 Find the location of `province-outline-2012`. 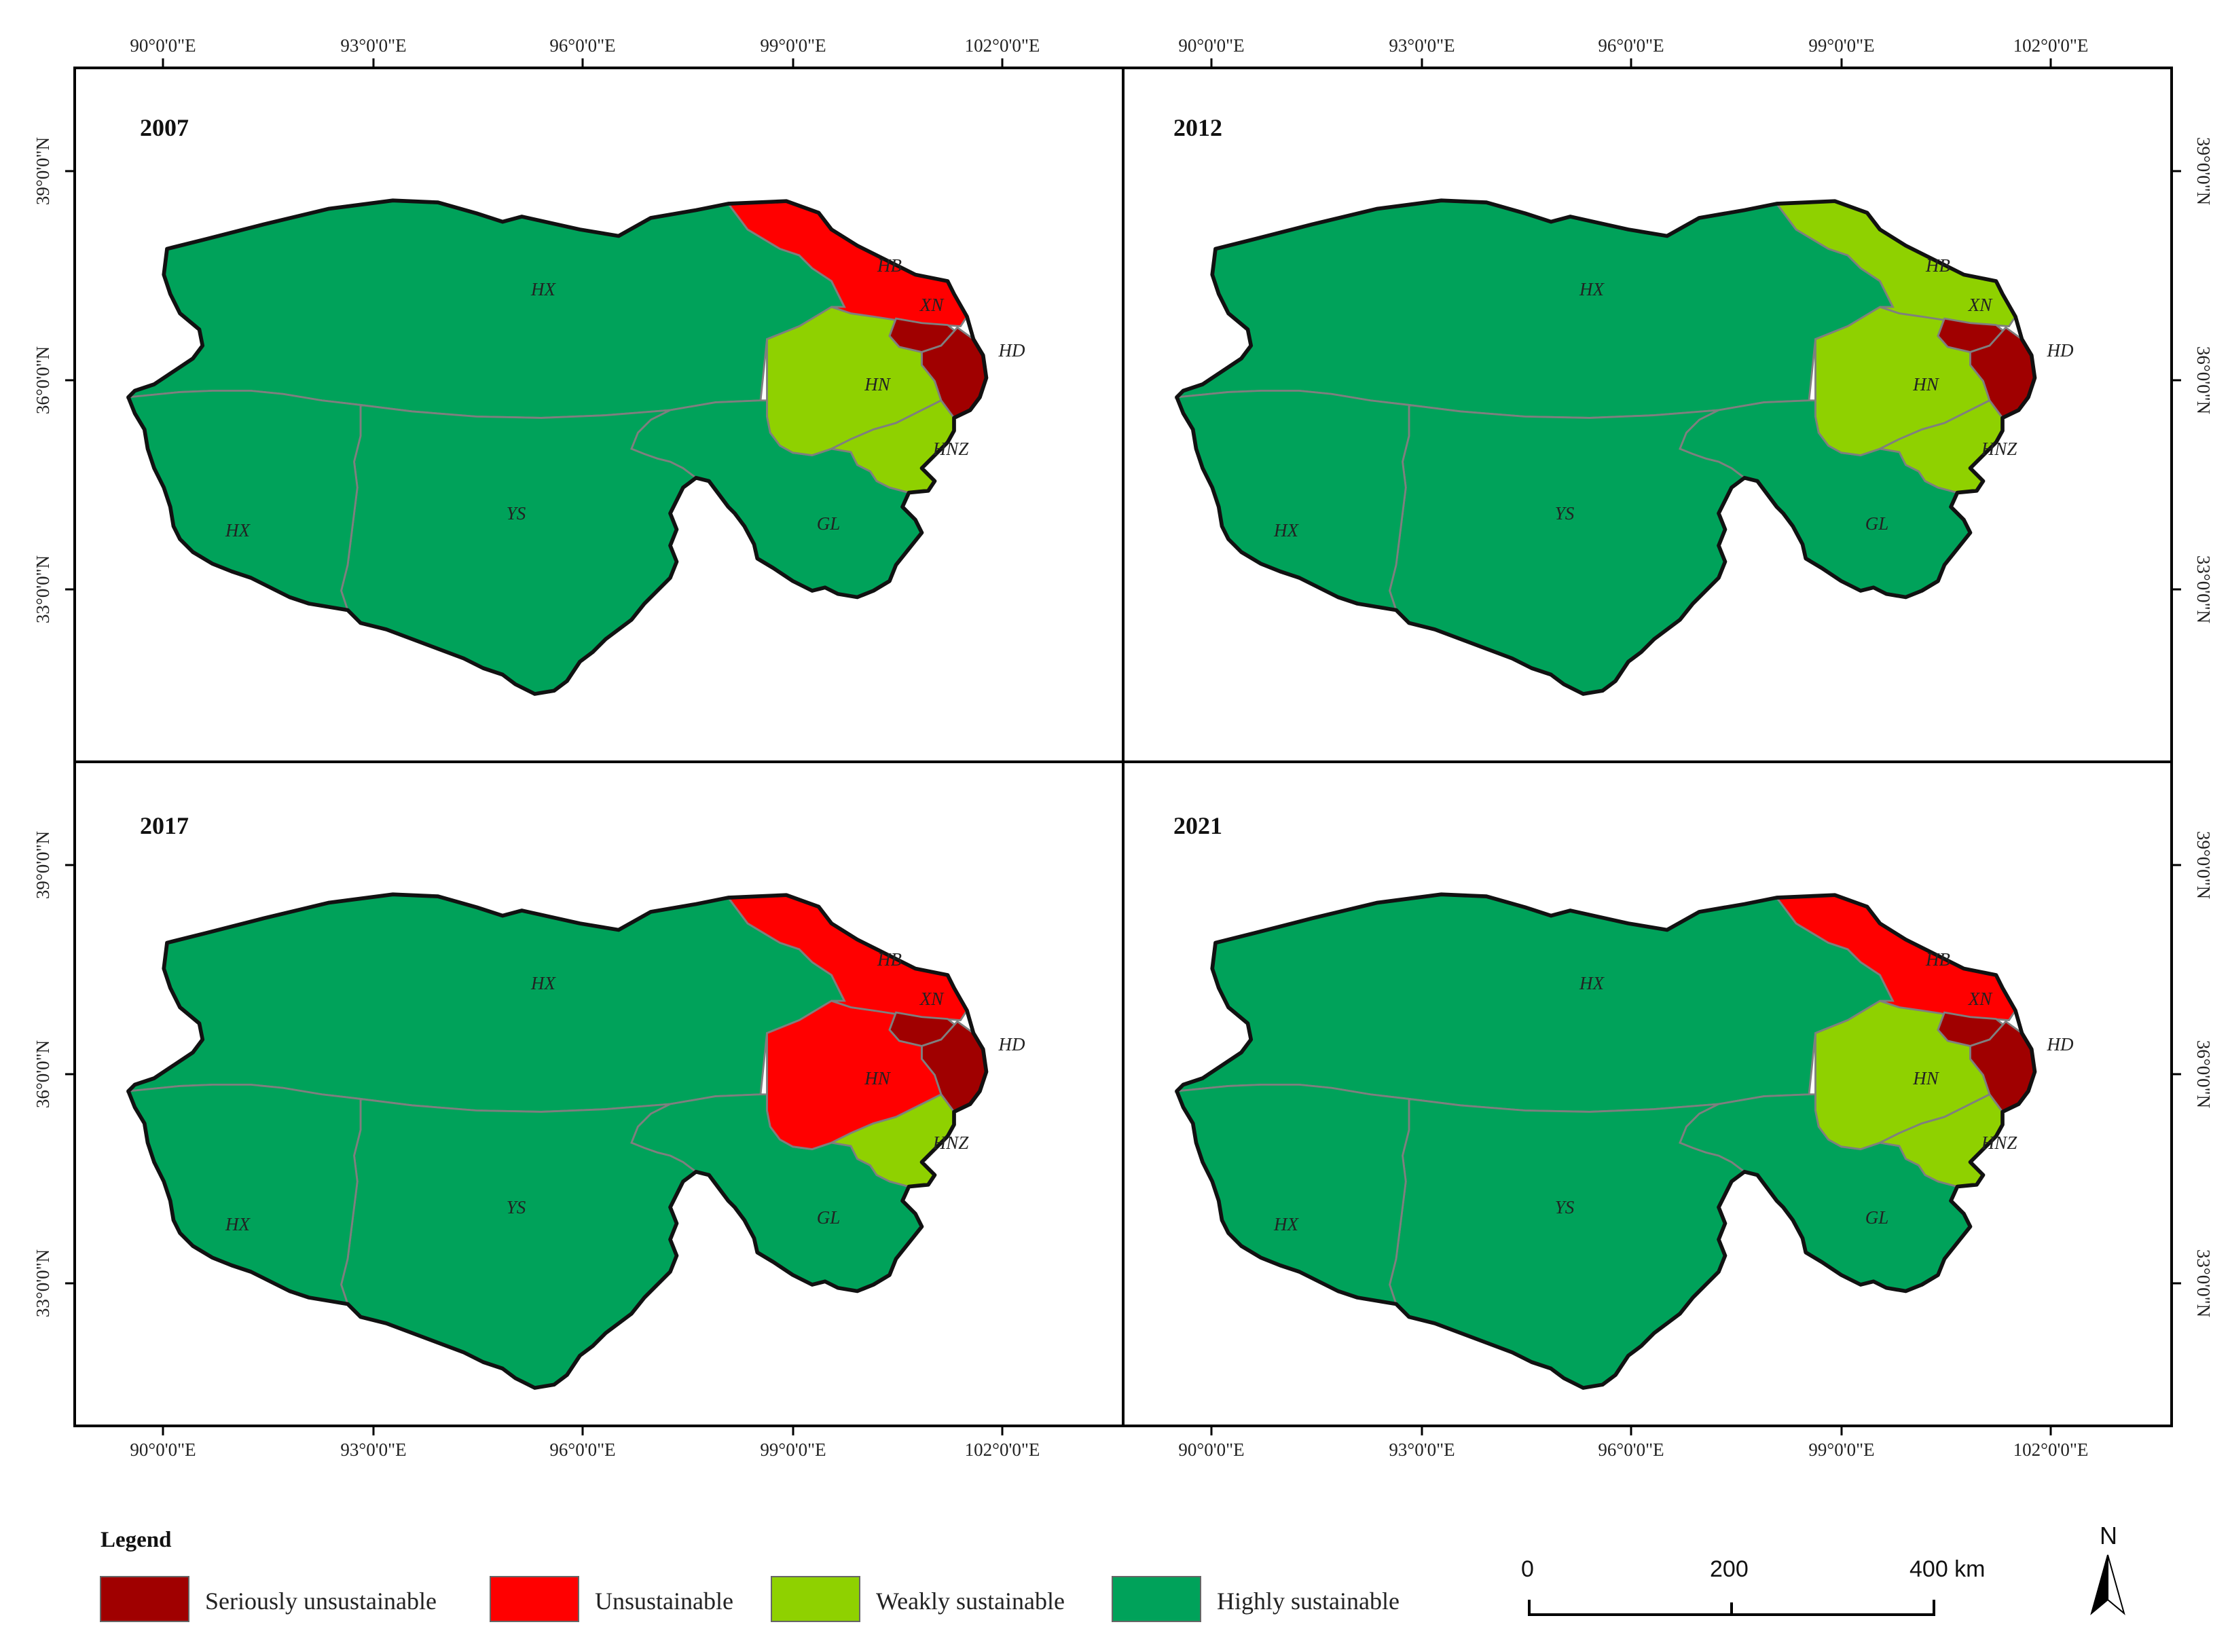

province-outline-2012 is located at coordinates (1606, 447).